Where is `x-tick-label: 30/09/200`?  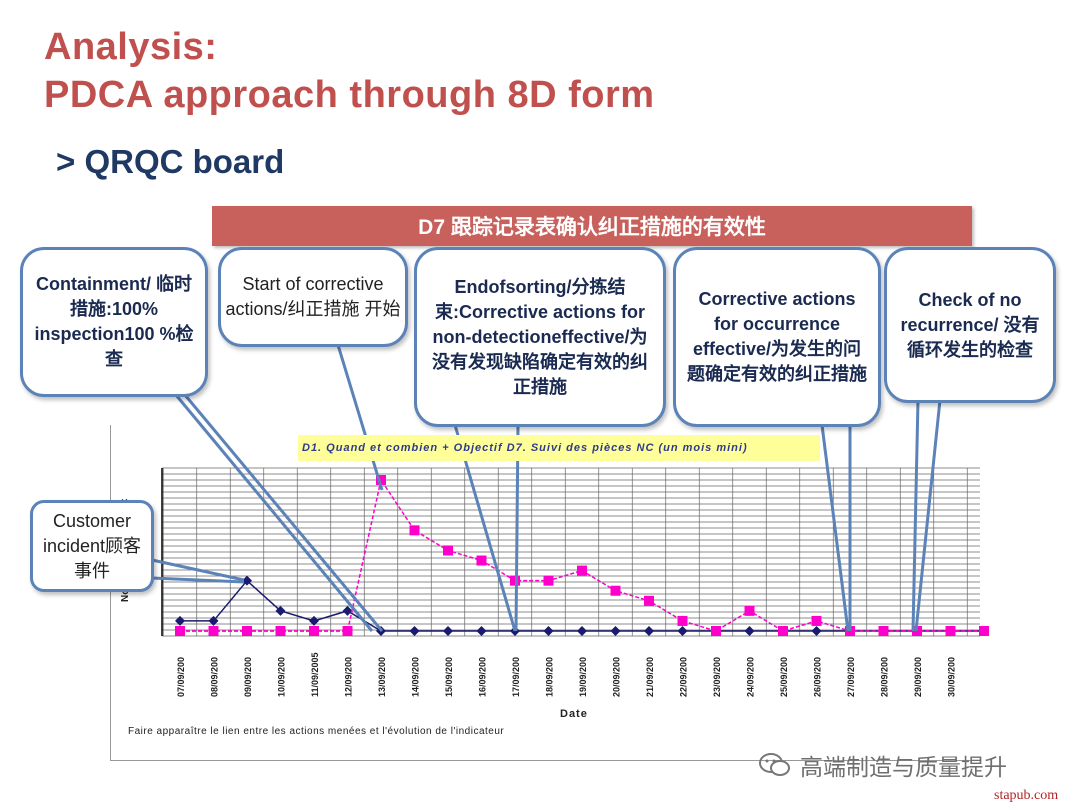
x-tick-label: 30/09/200 is located at coordinates (952, 677).